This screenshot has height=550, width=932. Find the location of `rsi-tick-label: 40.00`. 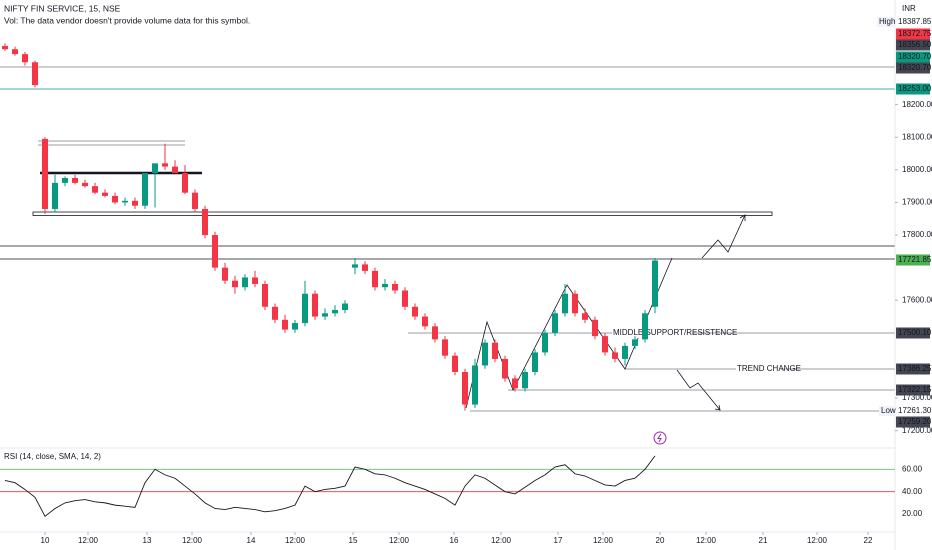

rsi-tick-label: 40.00 is located at coordinates (912, 491).